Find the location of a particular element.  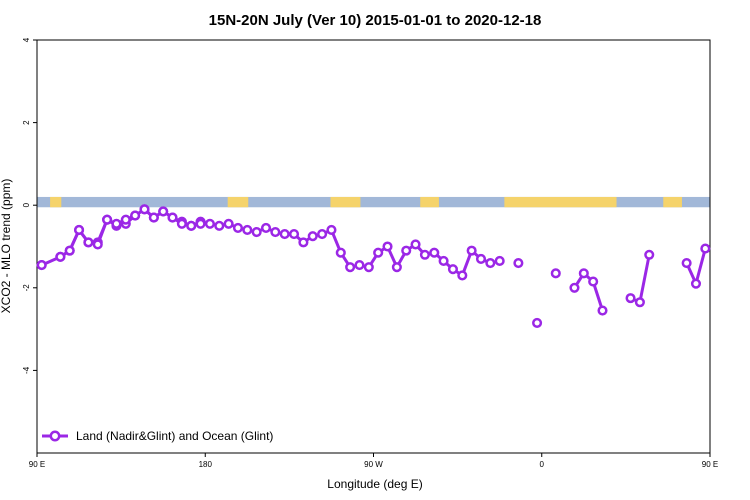

x-tick-label: 0 is located at coordinates (542, 464).